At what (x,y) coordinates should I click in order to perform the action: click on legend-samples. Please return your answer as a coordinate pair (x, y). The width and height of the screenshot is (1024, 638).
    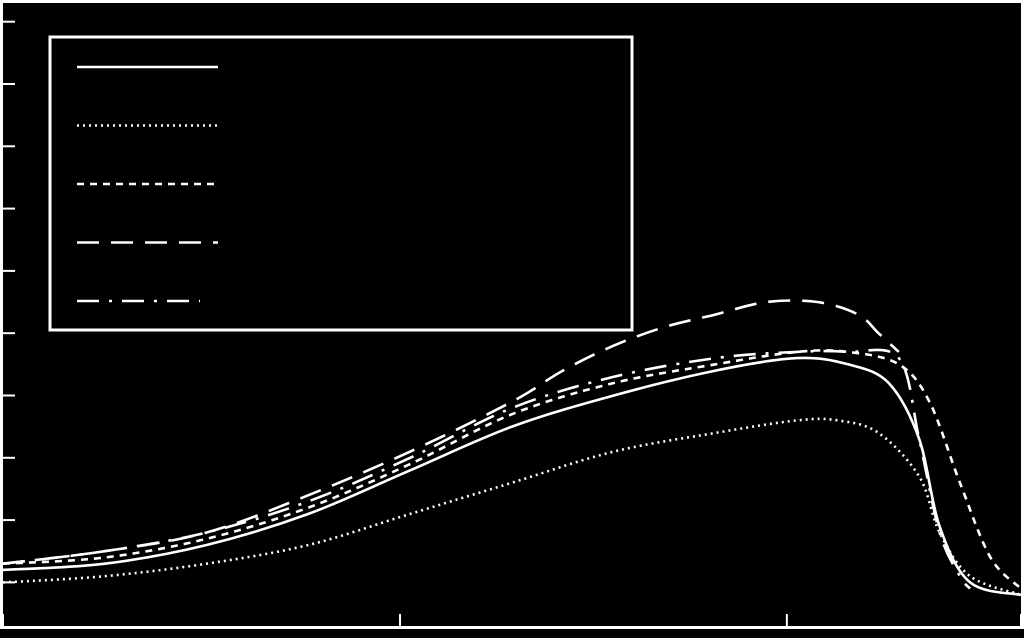
    Looking at the image, I should click on (147, 184).